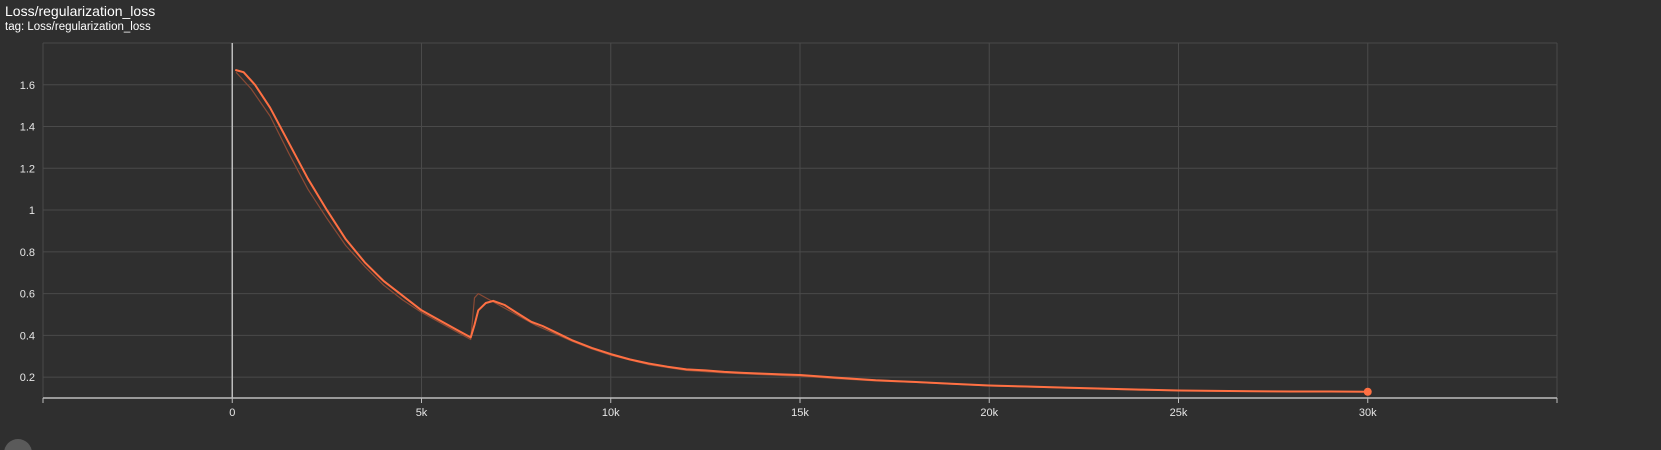  I want to click on x-tick-label: 15k, so click(800, 413).